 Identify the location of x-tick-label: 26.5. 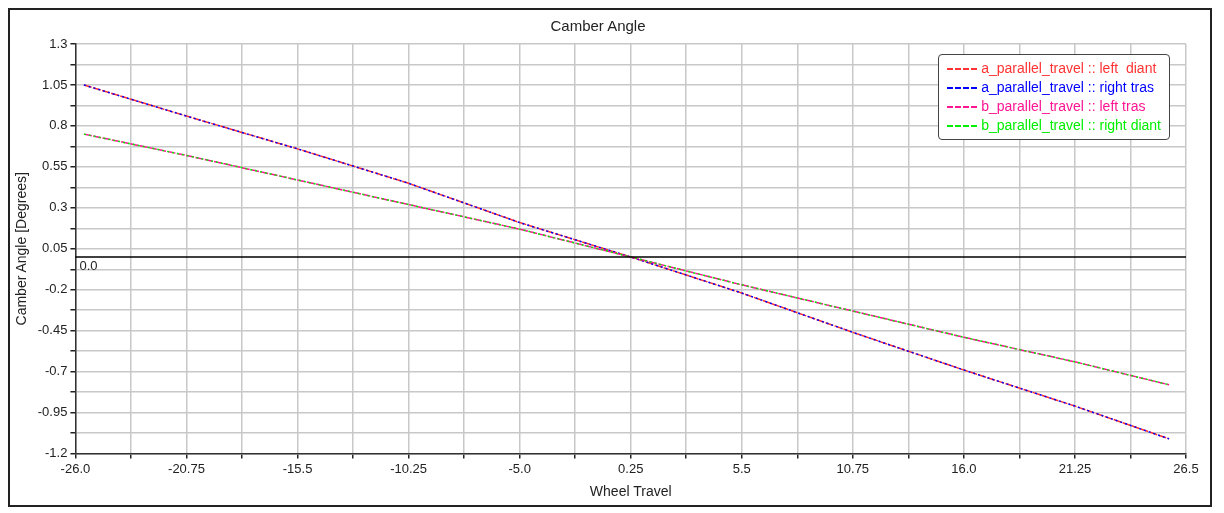
(1186, 468).